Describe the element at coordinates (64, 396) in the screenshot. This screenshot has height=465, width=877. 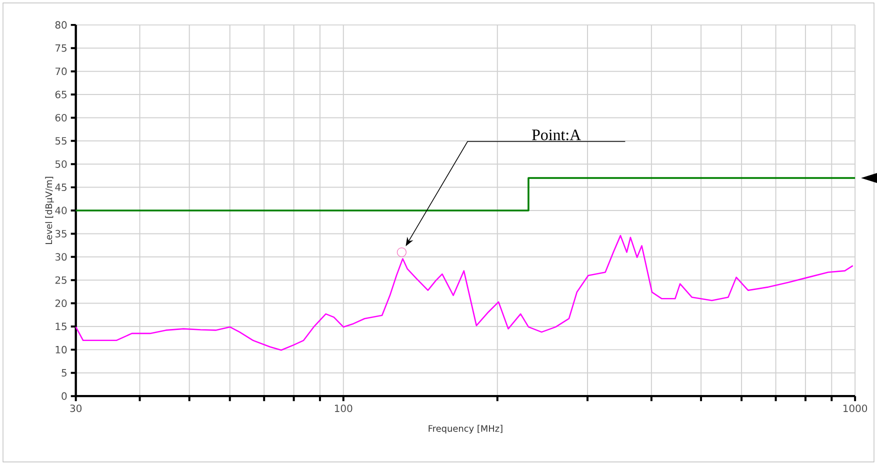
I see `y-tick-label: 0` at that location.